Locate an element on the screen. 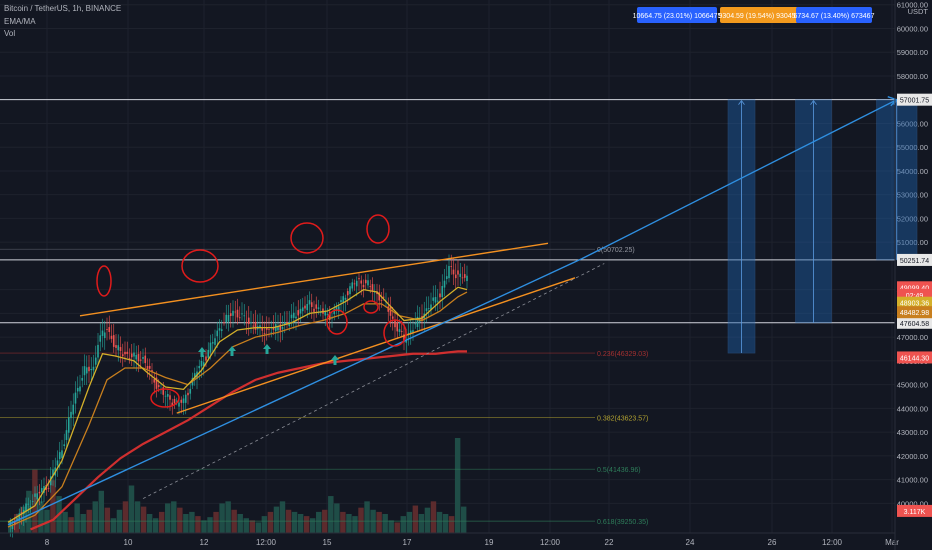 This screenshot has width=932, height=550. y-tick-label: 47000.00 is located at coordinates (912, 337).